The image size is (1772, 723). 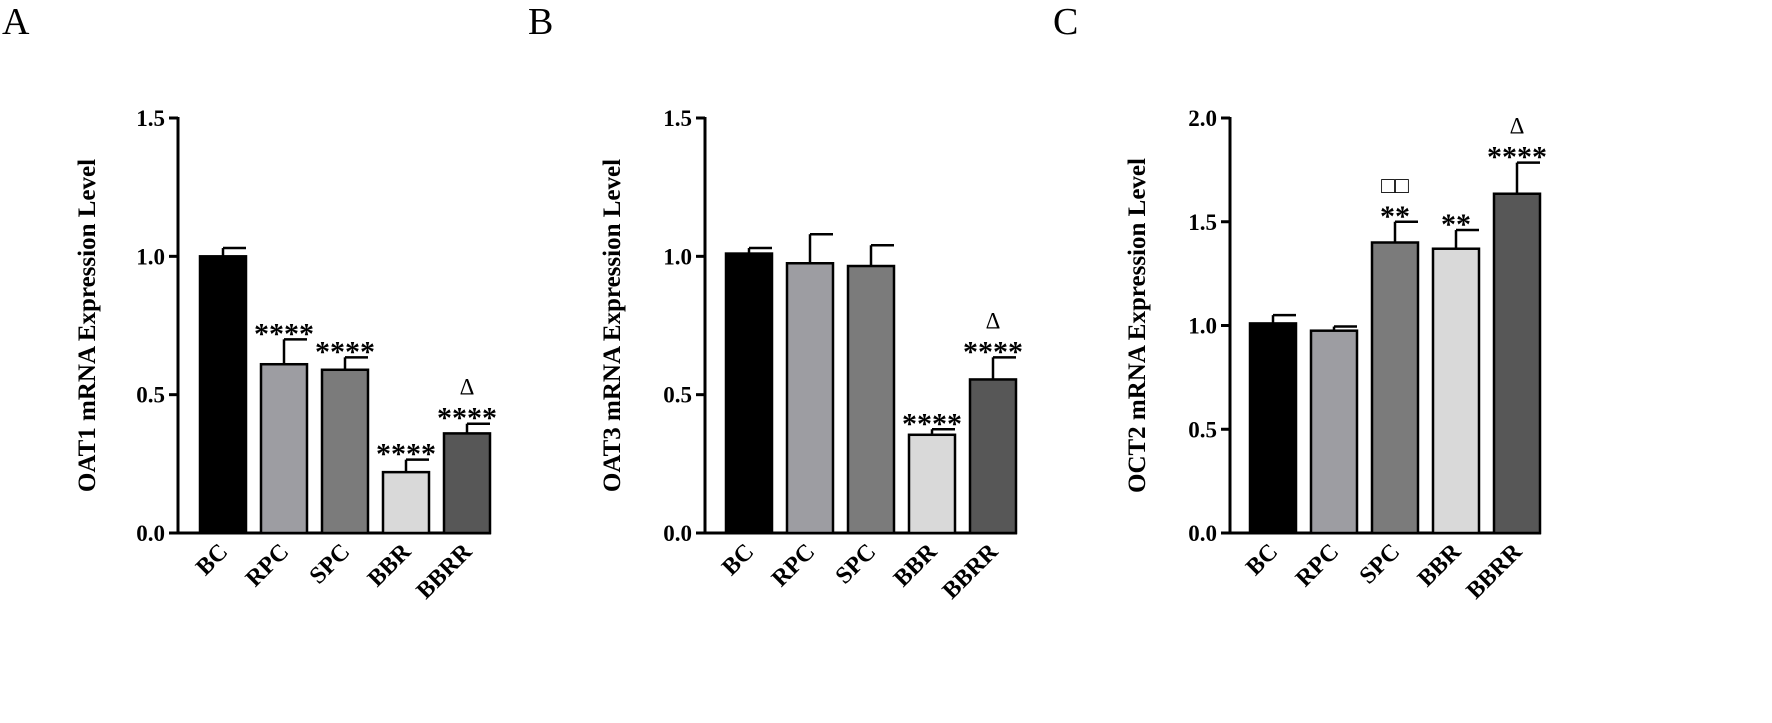 I want to click on significance-symbol: □□, so click(x=1395, y=185).